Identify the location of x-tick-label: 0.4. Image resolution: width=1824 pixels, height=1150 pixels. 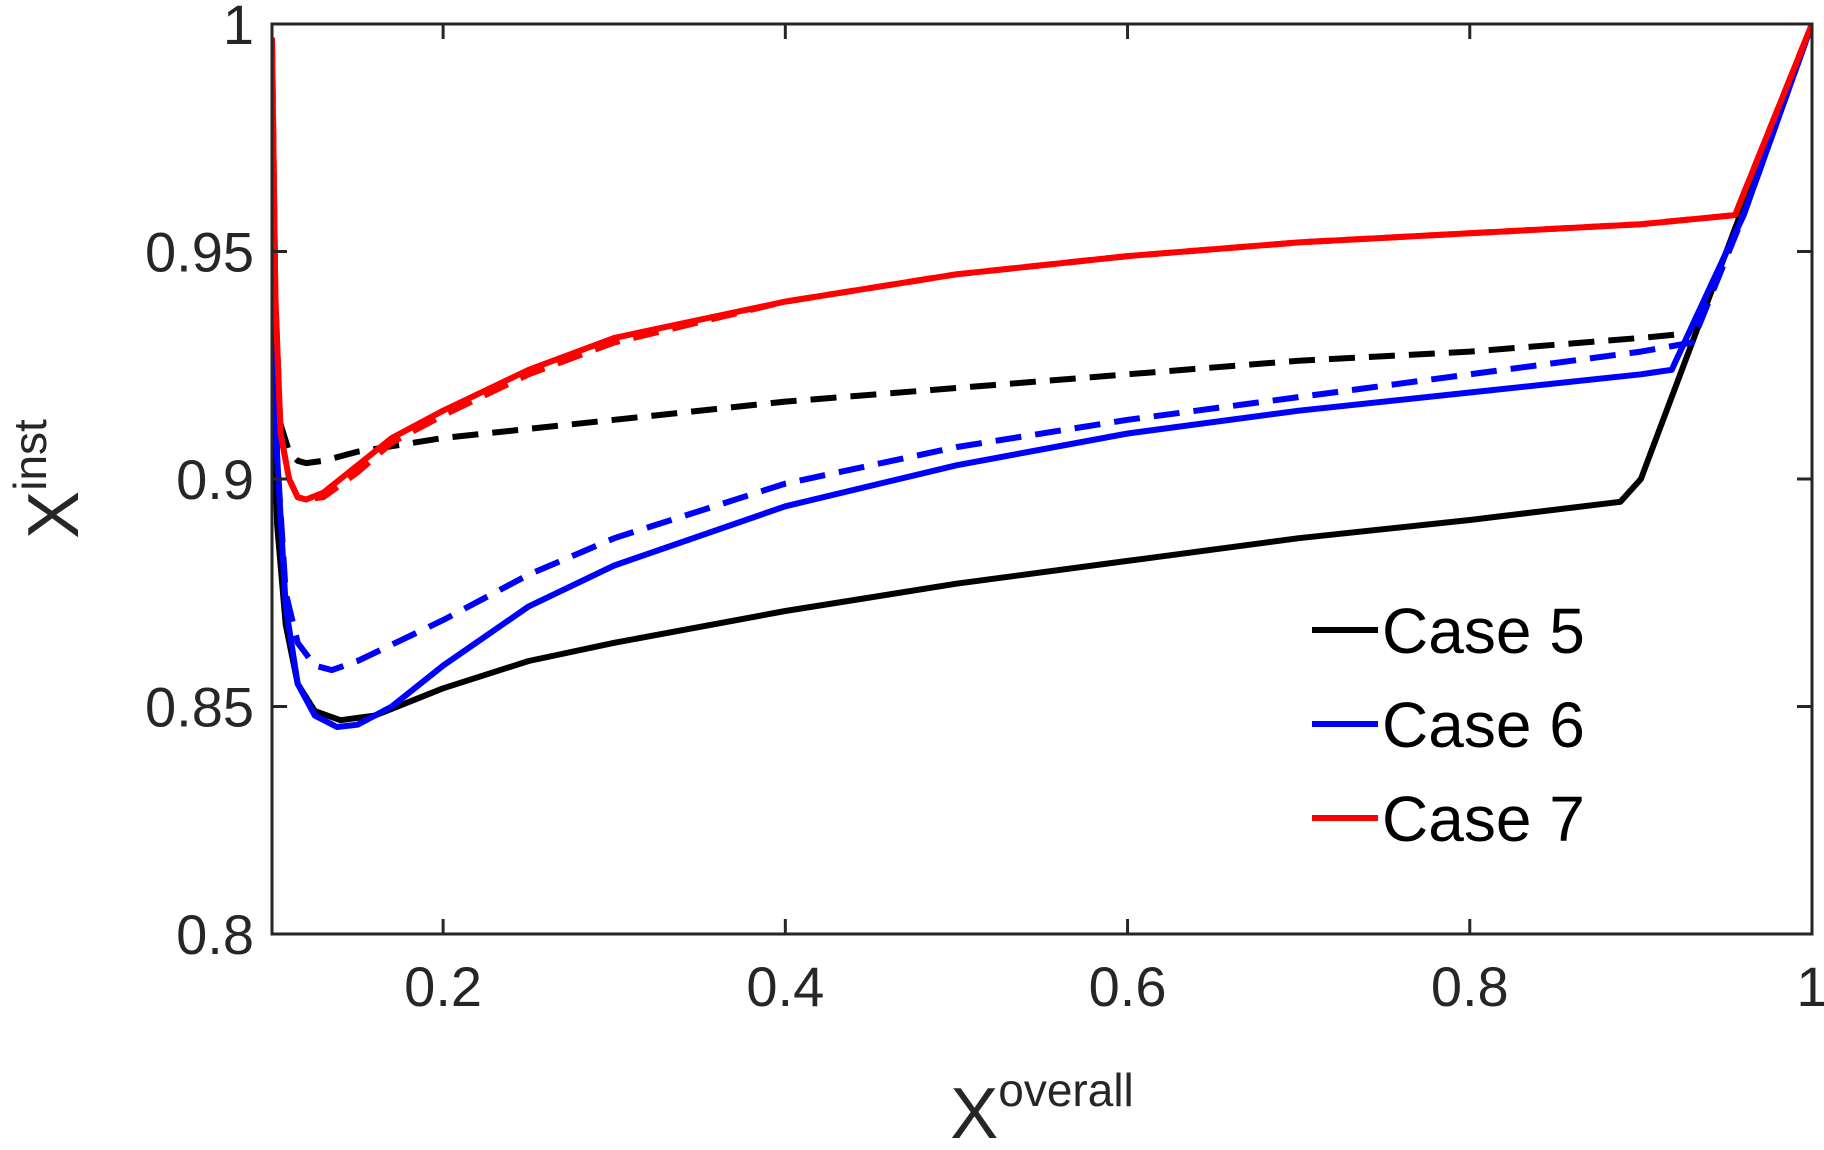
(785, 986).